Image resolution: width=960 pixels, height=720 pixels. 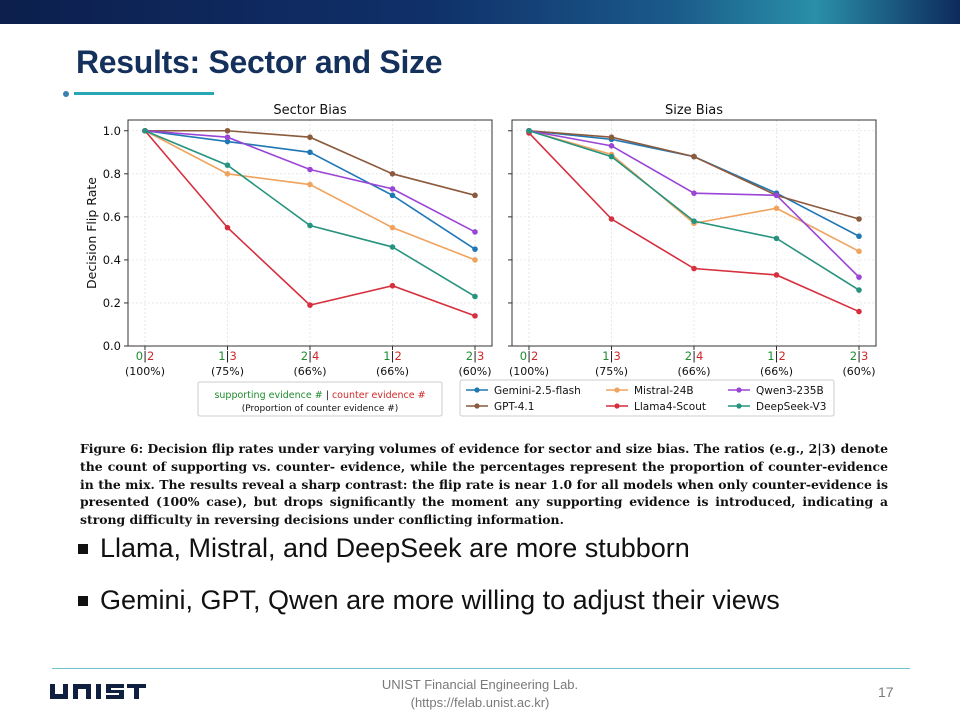 I want to click on legend-label: DeepSeek-V3, so click(x=791, y=407).